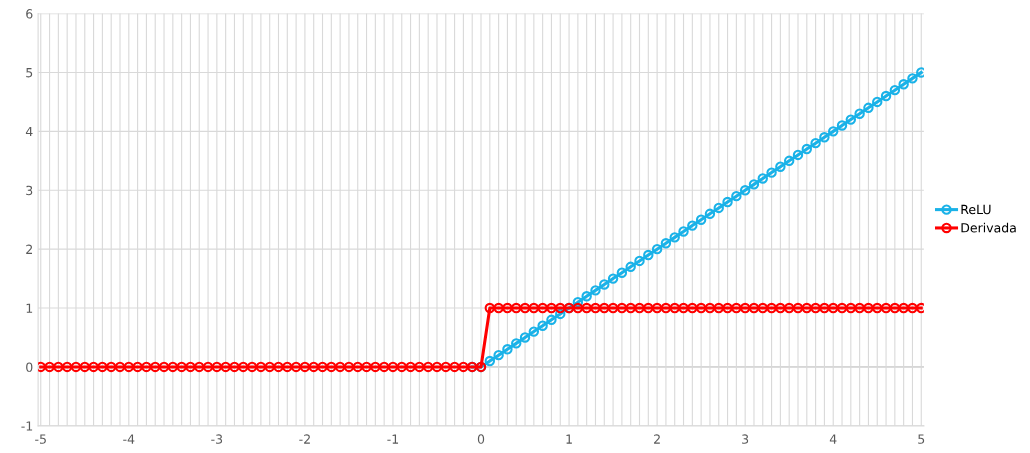 The image size is (1030, 453). I want to click on x-tick-label: 4, so click(833, 439).